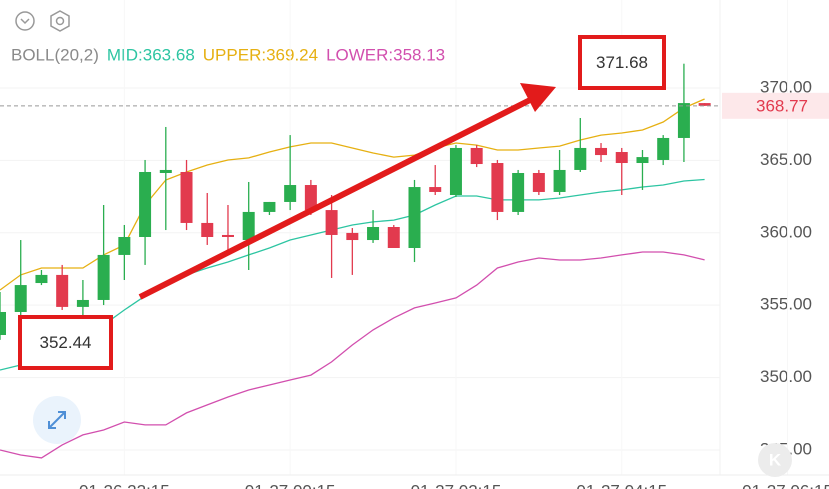  Describe the element at coordinates (786, 159) in the screenshot. I see `y-tick-label: 365.00` at that location.